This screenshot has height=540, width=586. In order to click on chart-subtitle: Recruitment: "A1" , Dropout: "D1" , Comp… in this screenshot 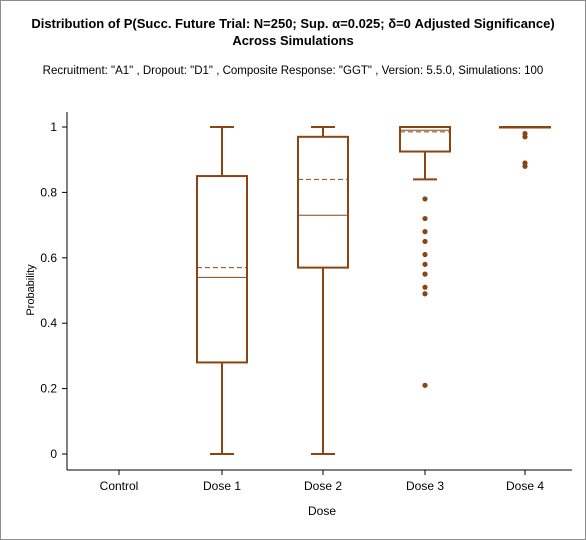, I will do `click(293, 71)`.